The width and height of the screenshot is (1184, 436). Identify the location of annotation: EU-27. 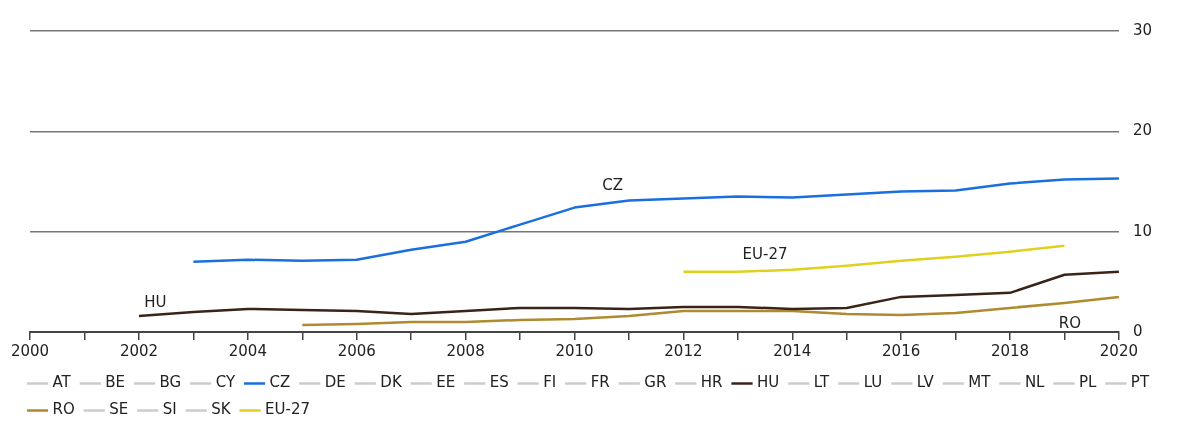
(765, 254).